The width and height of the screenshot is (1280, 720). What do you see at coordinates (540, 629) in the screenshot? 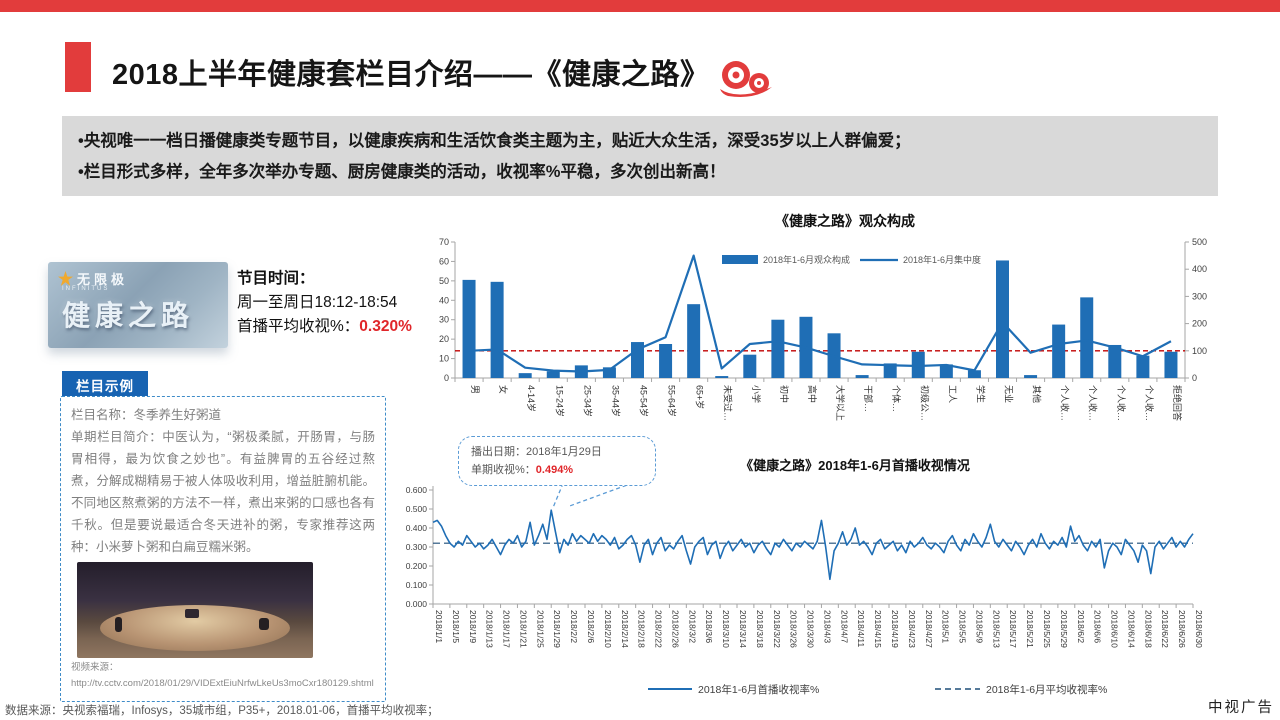
I see `svg-text: 2018/1/25` at bounding box center [540, 629].